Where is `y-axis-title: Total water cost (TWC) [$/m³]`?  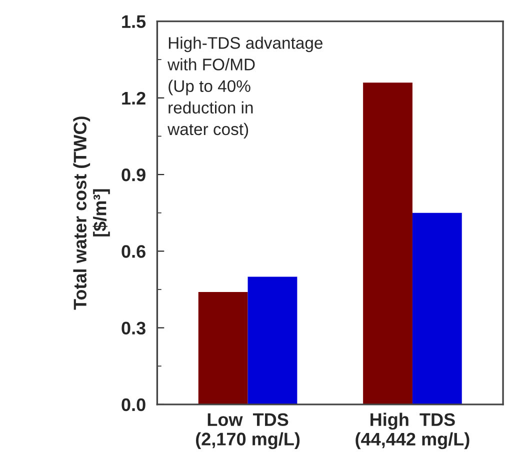
y-axis-title: Total water cost (TWC) [$/m³] is located at coordinates (91, 213).